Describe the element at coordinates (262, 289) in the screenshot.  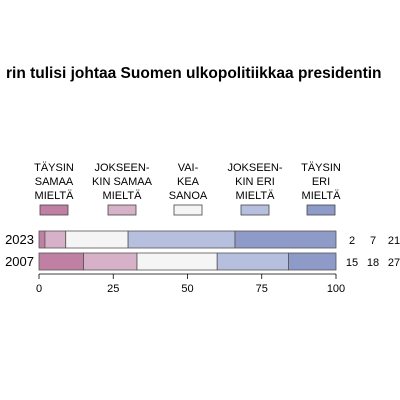
I see `x-tick-label: 75` at that location.